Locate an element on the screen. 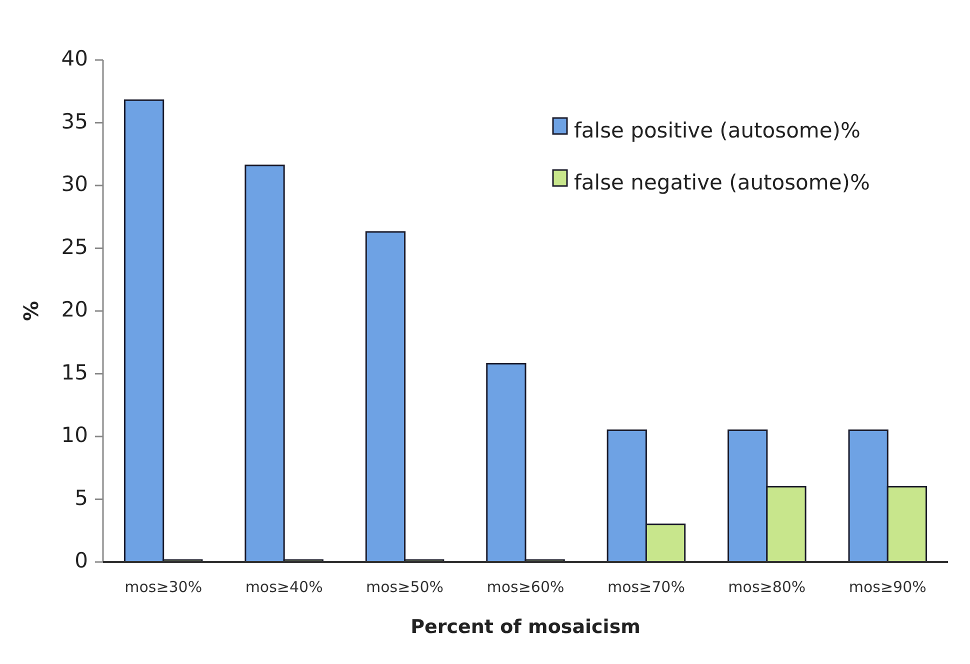  y-tick-label: 10 is located at coordinates (74, 435).